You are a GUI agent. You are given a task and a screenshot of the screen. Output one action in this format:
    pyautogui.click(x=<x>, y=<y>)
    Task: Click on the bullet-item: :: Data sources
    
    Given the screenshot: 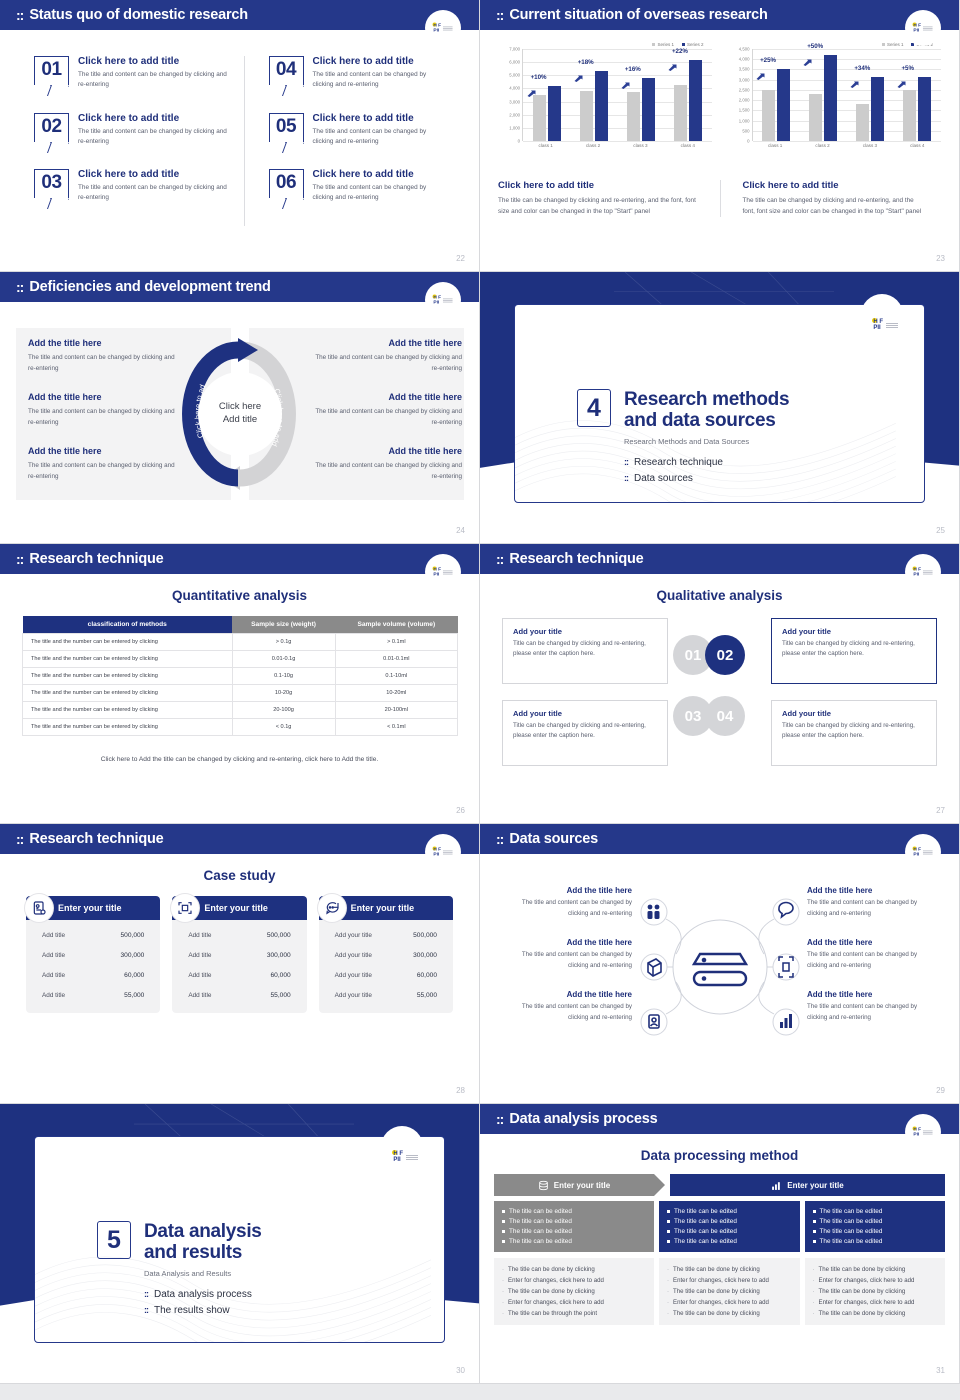 What is the action you would take?
    pyautogui.click(x=706, y=478)
    